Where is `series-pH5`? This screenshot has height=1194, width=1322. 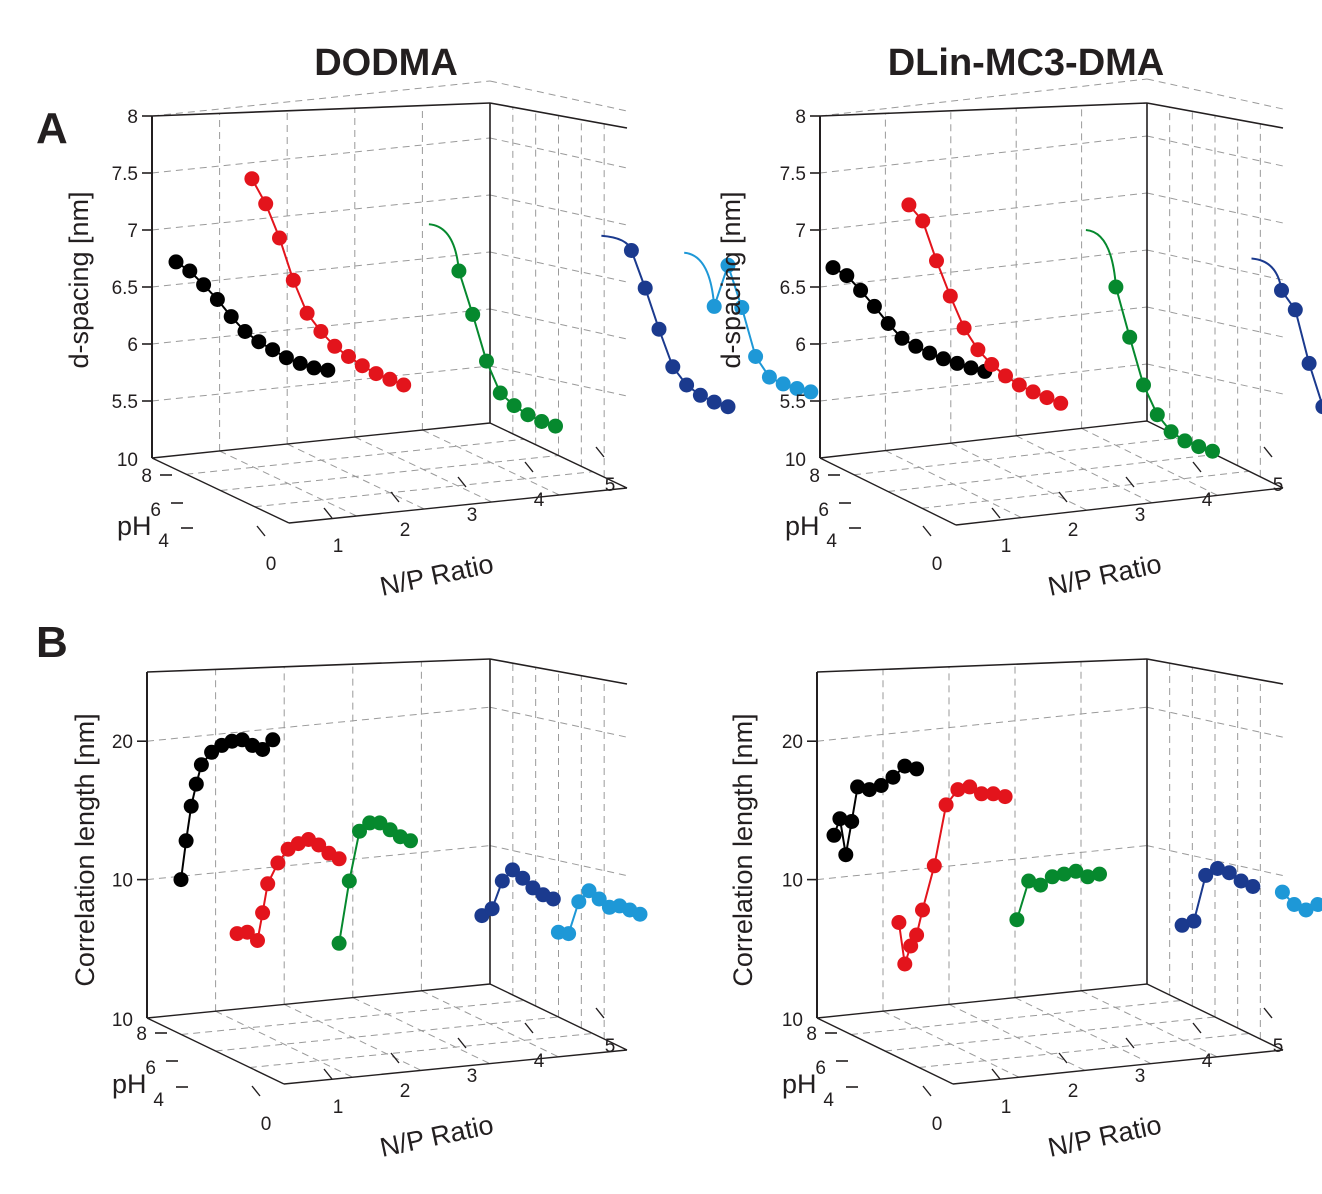
series-pH5 is located at coordinates (952, 875).